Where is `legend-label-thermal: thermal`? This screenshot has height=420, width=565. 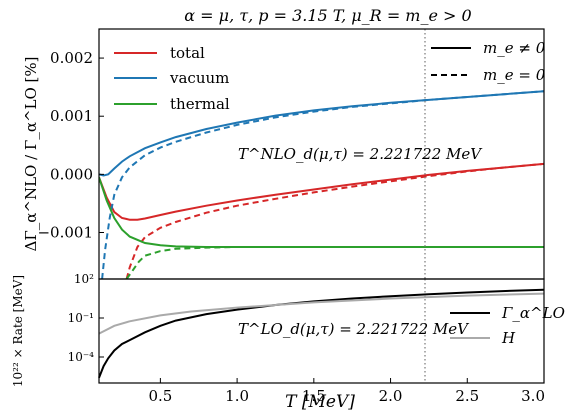
legend-label-thermal: thermal is located at coordinates (200, 104).